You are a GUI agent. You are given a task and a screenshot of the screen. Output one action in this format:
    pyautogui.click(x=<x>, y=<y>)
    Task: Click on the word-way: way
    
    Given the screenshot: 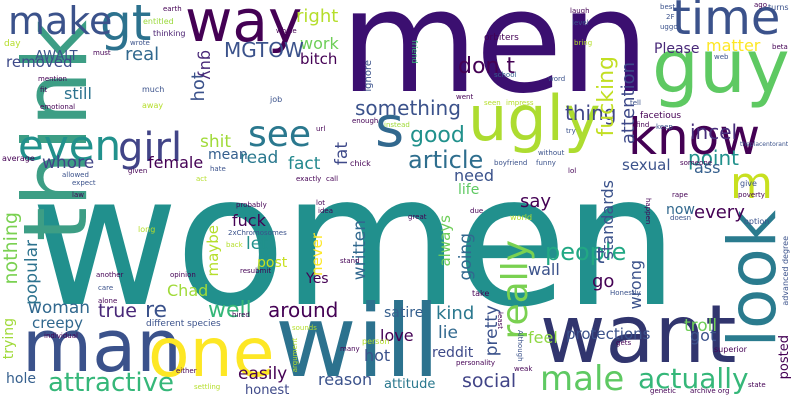 What is the action you would take?
    pyautogui.click(x=244, y=27)
    